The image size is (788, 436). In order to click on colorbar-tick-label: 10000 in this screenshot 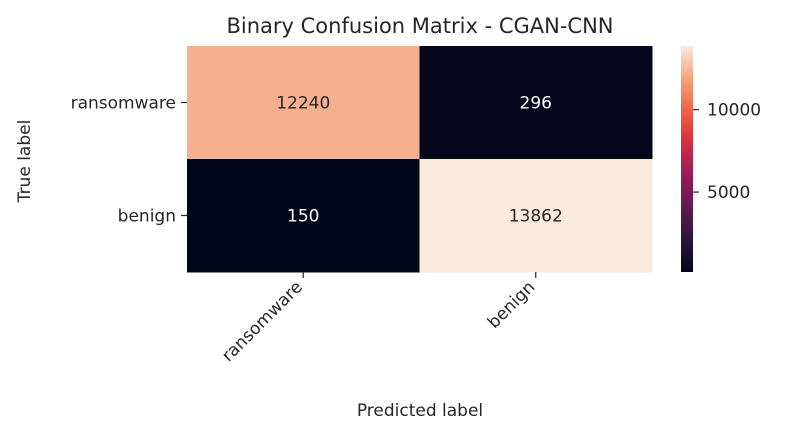, I will do `click(734, 111)`.